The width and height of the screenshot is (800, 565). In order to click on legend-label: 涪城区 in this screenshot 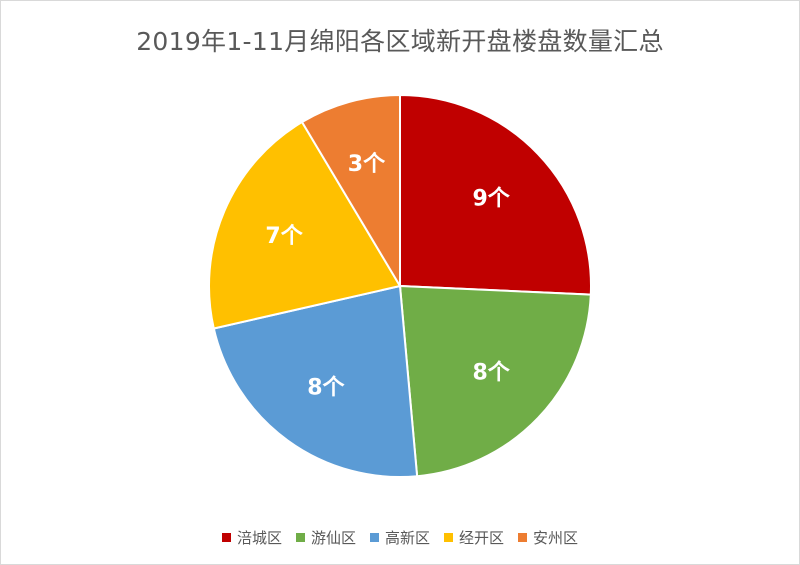, I will do `click(259, 538)`.